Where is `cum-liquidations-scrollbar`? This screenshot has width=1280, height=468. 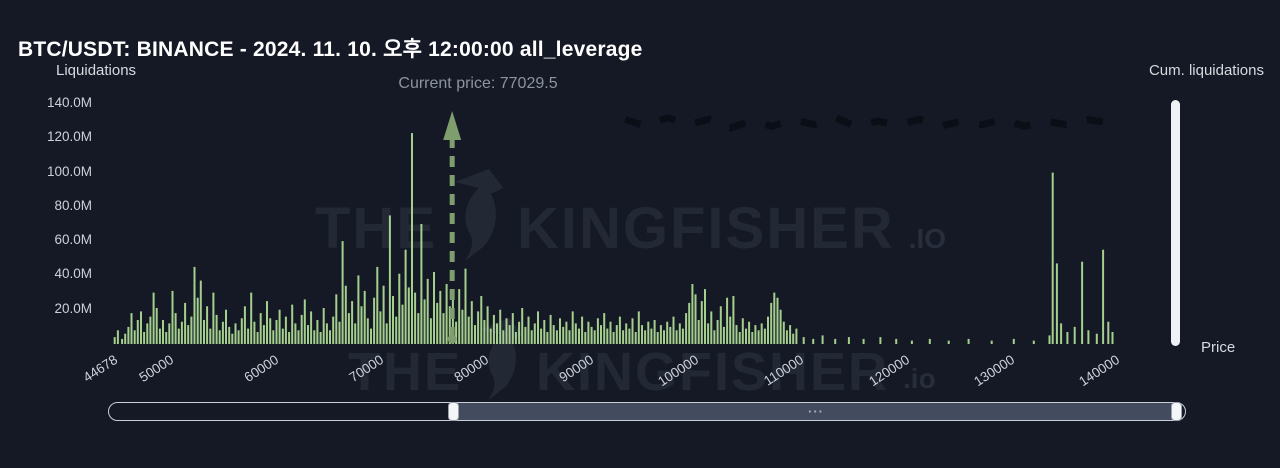
cum-liquidations-scrollbar is located at coordinates (1175, 223).